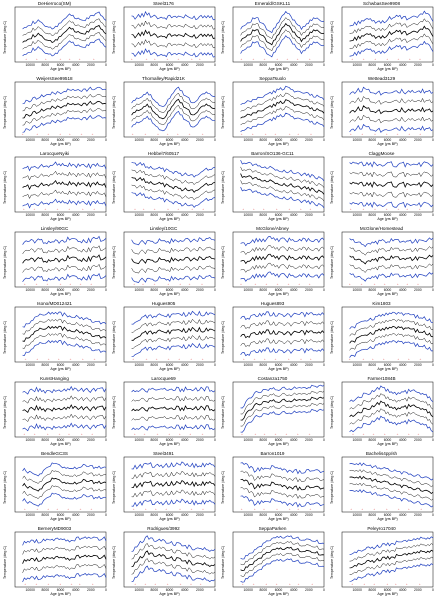 The height and width of the screenshot is (600, 436). Describe the element at coordinates (381, 153) in the screenshot. I see `chart-title: ClaggMoose` at that location.